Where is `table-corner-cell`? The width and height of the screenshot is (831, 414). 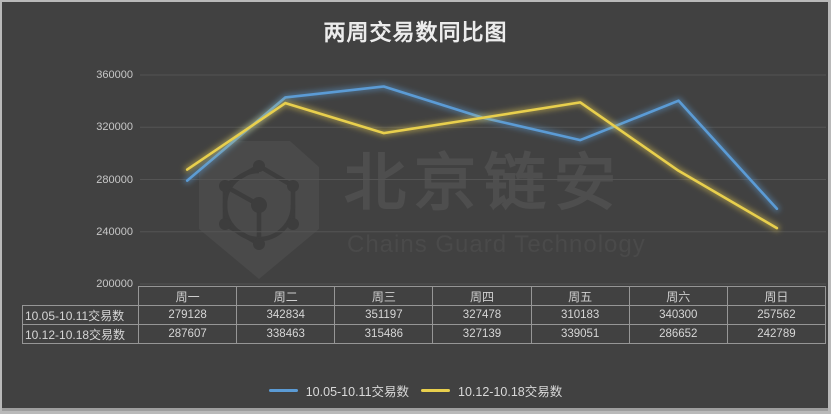 table-corner-cell is located at coordinates (81, 296).